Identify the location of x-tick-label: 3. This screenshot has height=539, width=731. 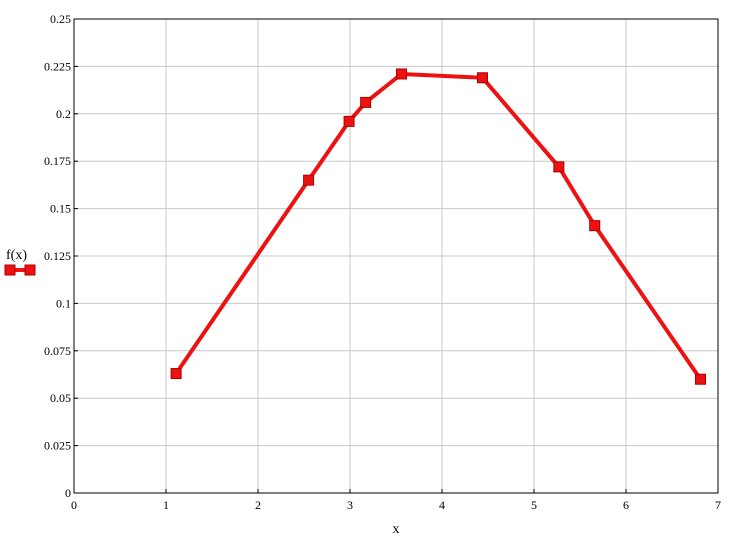
(350, 505).